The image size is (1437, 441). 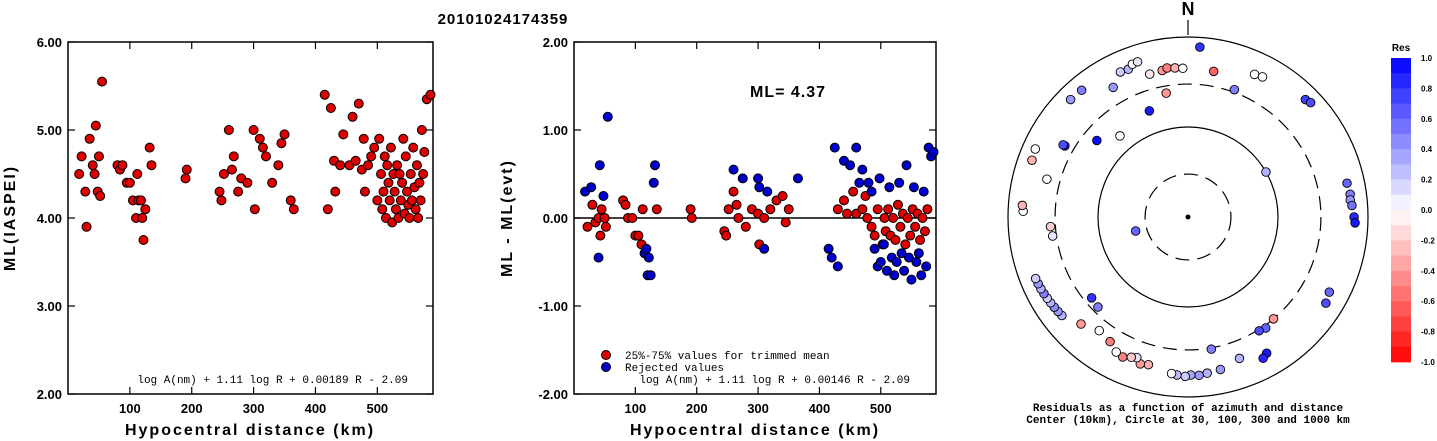 I want to click on distance-ring, so click(x=1188, y=217).